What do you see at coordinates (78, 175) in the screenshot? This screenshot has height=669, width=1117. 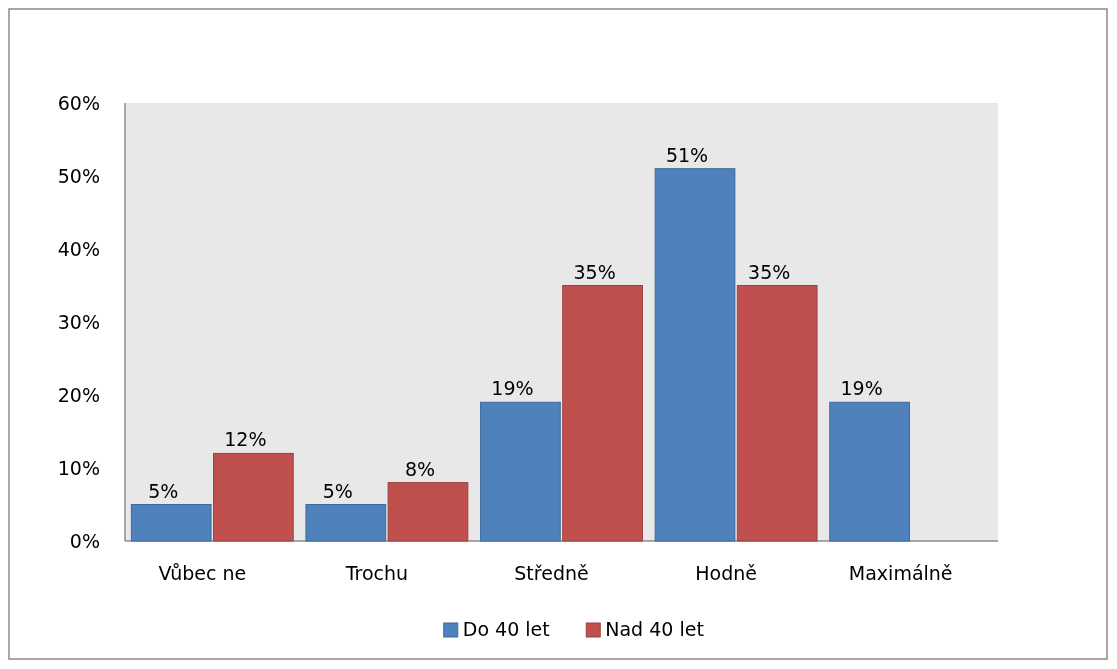 I see `y-tick-label: 50%` at bounding box center [78, 175].